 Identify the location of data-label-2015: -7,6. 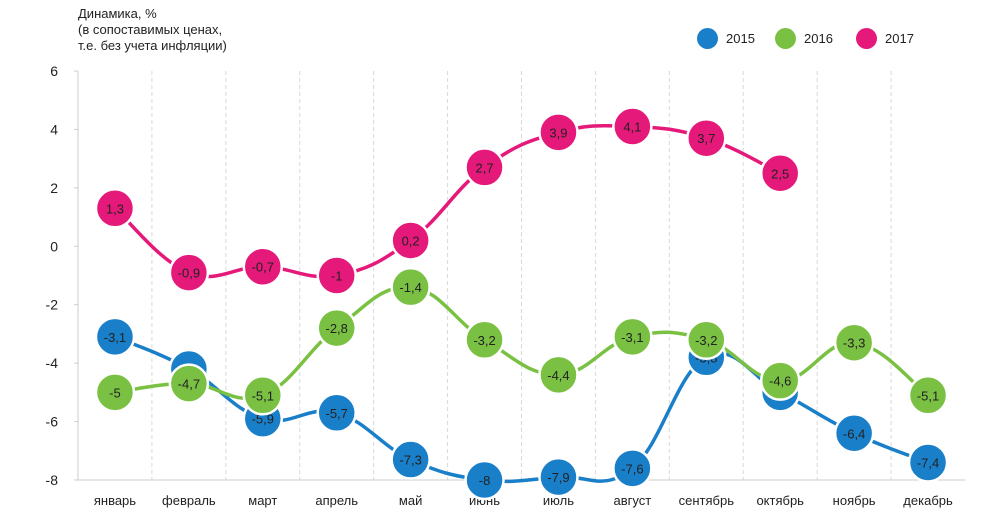
(632, 468).